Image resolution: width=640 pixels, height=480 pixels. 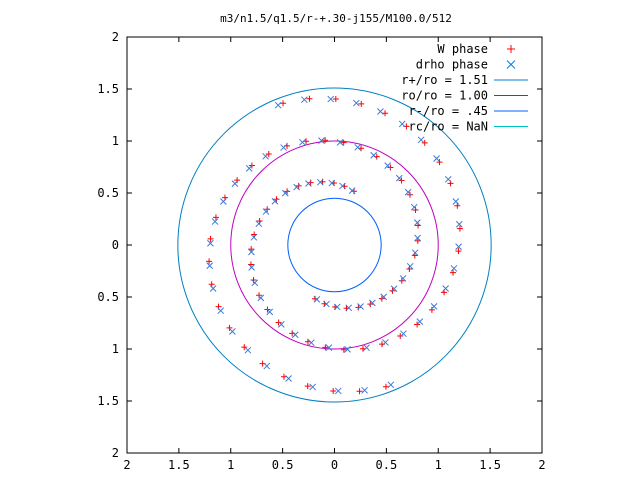 I want to click on chart-title: m3/n1.5/q1.5/r-+.30-j155/M100.0/512, so click(x=336, y=18).